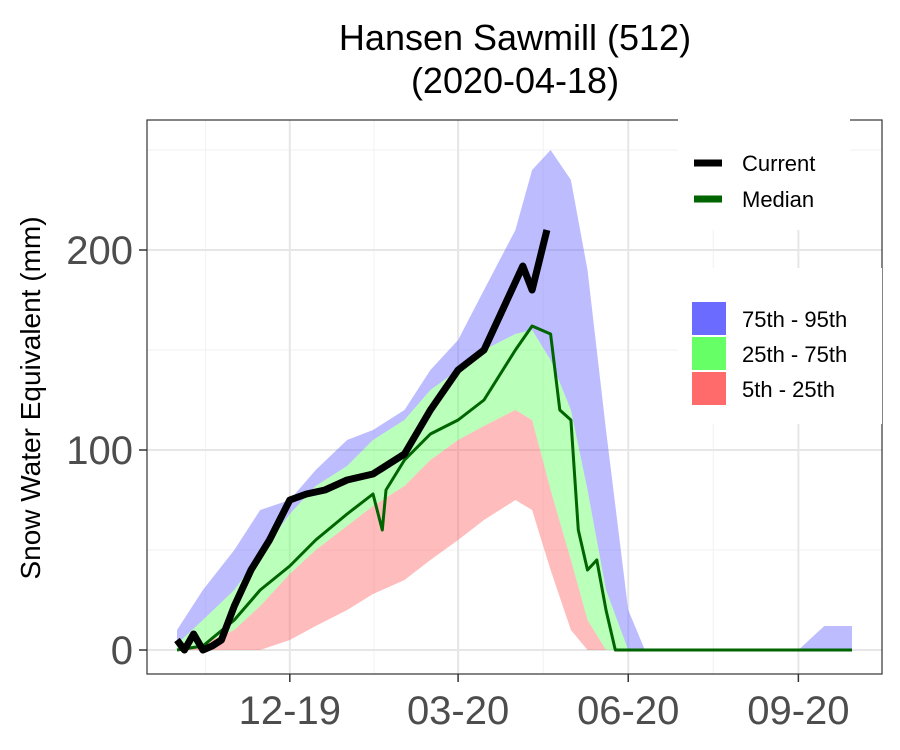  What do you see at coordinates (794, 319) in the screenshot?
I see `legend-fill-label: 75th - 95th` at bounding box center [794, 319].